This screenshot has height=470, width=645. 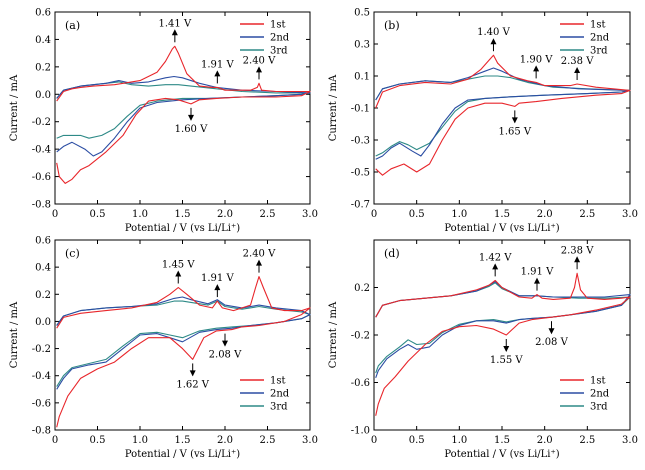 What do you see at coordinates (514, 131) in the screenshot?
I see `annotation-label: 1.65 V` at bounding box center [514, 131].